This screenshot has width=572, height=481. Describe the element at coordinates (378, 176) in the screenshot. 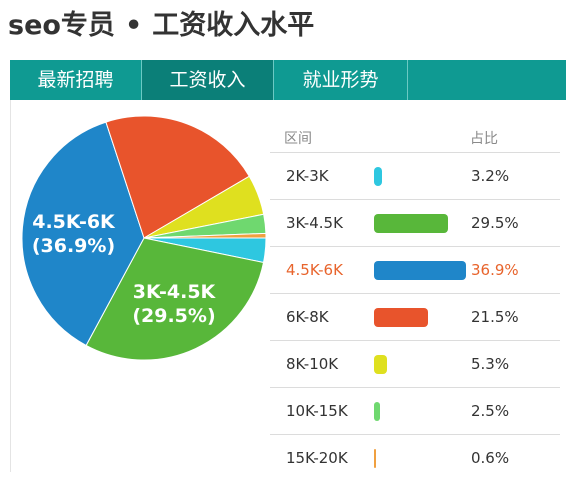

I see `legend-bar-2k-3k` at that location.